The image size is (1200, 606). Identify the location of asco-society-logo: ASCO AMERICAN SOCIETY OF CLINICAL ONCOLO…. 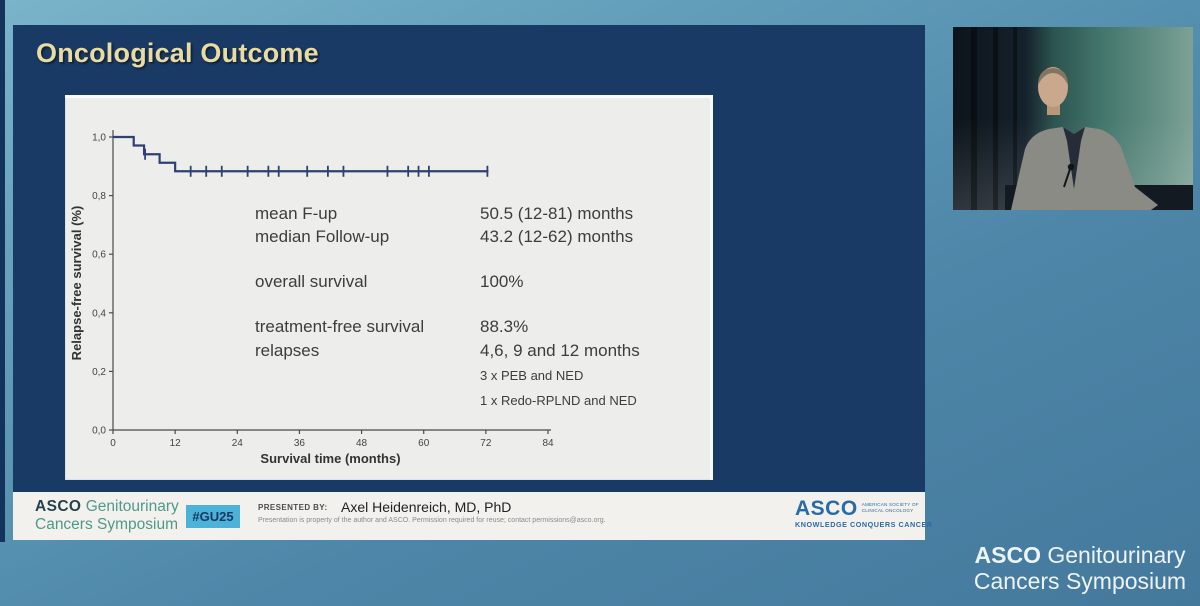
(864, 513).